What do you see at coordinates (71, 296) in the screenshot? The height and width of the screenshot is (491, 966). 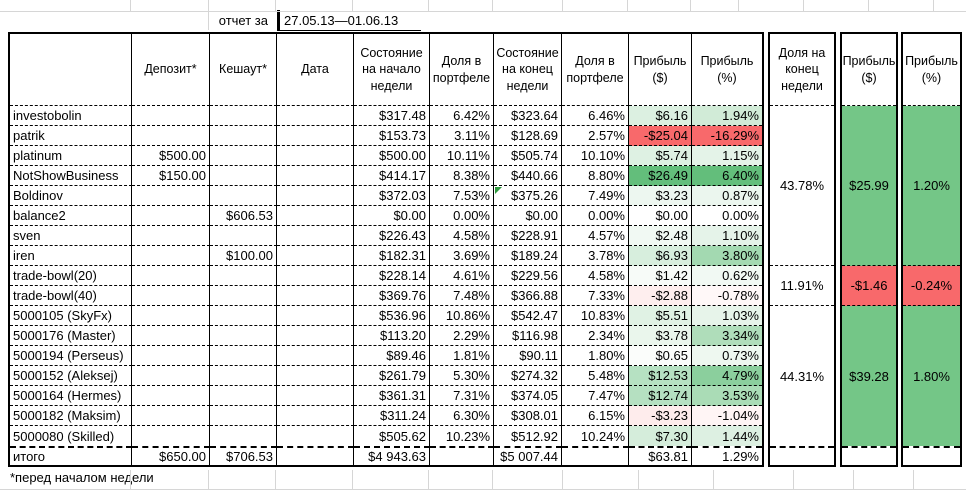 I see `row-name-cell: trade-bowl(40)` at bounding box center [71, 296].